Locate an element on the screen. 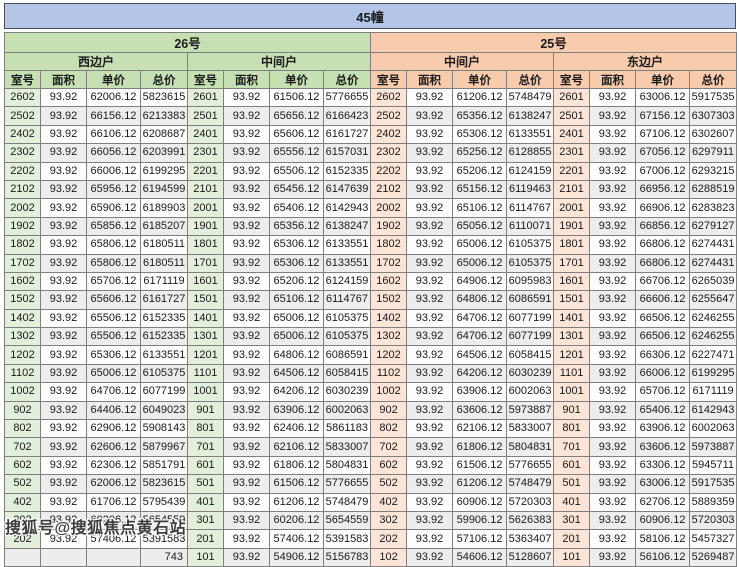  total-price-cell: 6105375 is located at coordinates (347, 318).